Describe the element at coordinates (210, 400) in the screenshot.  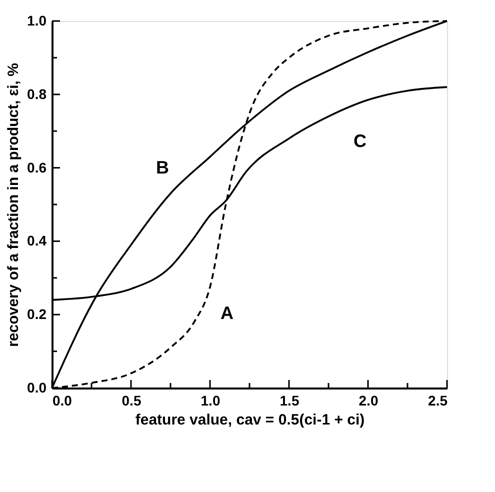
I see `x-tick-label: 1.0` at that location.